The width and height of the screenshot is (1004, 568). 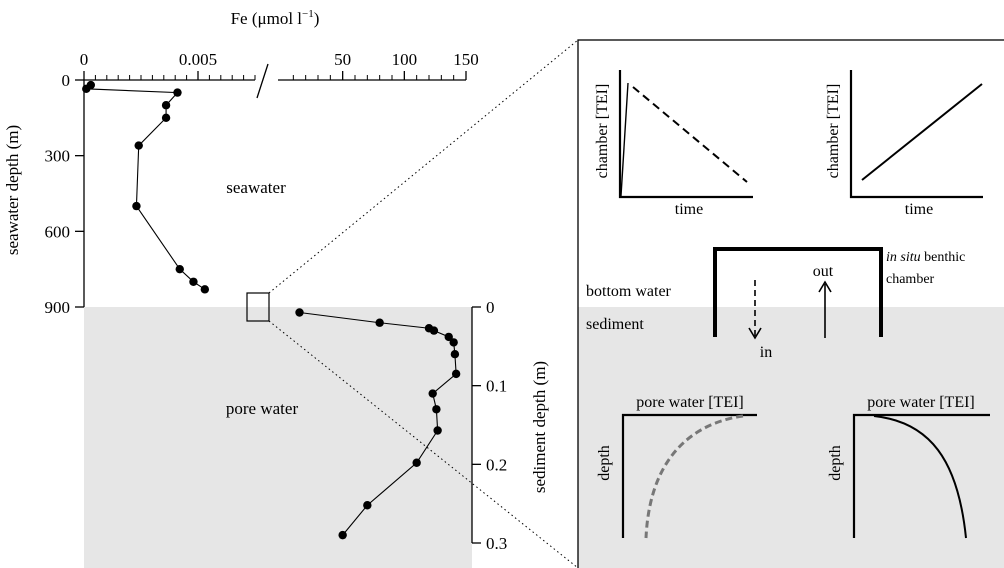 What do you see at coordinates (925, 257) in the screenshot?
I see `in-situ-benthic-chamber-label: in situ benthic` at bounding box center [925, 257].